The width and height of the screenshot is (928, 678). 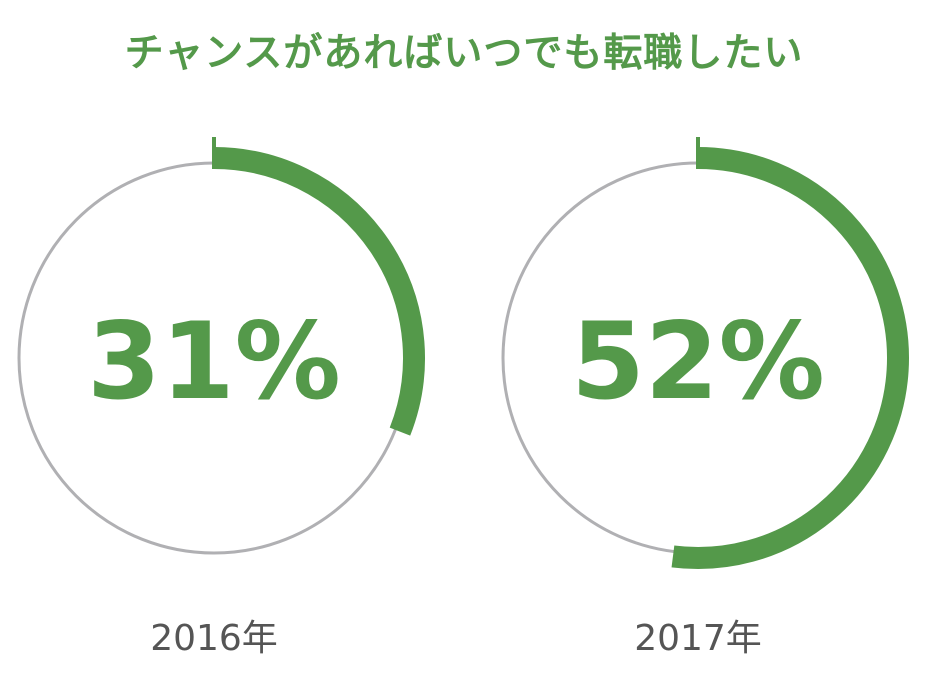 What do you see at coordinates (214, 361) in the screenshot?
I see `percent-label-1: 31%` at bounding box center [214, 361].